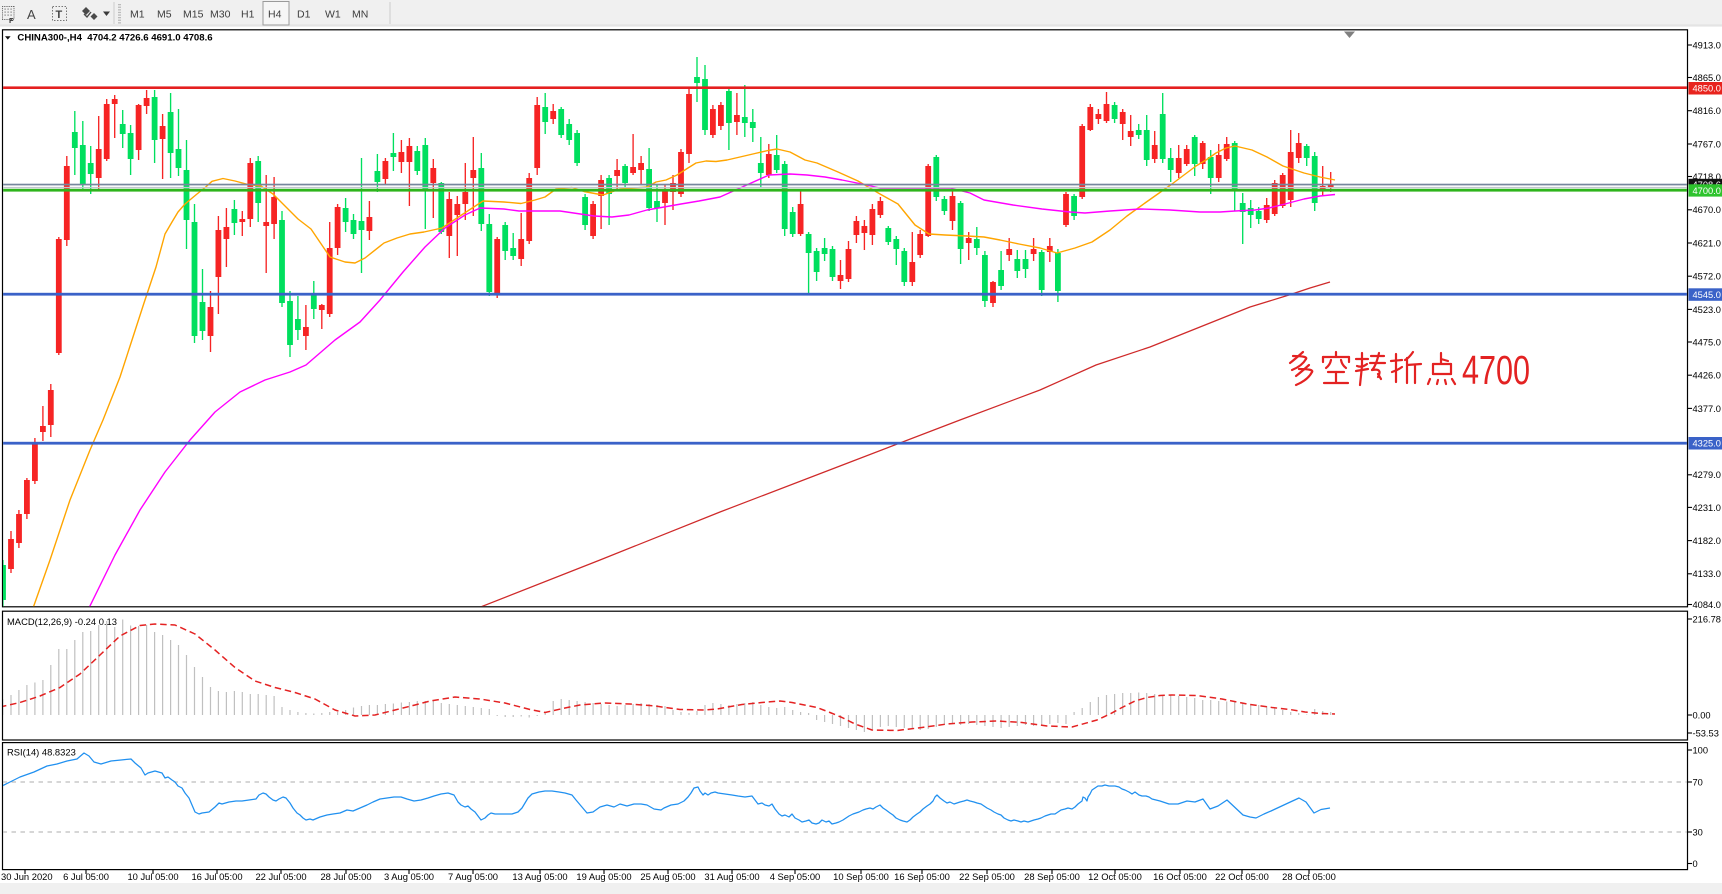 This screenshot has height=894, width=1722. I want to click on svg-text: 4426.0, so click(1707, 376).